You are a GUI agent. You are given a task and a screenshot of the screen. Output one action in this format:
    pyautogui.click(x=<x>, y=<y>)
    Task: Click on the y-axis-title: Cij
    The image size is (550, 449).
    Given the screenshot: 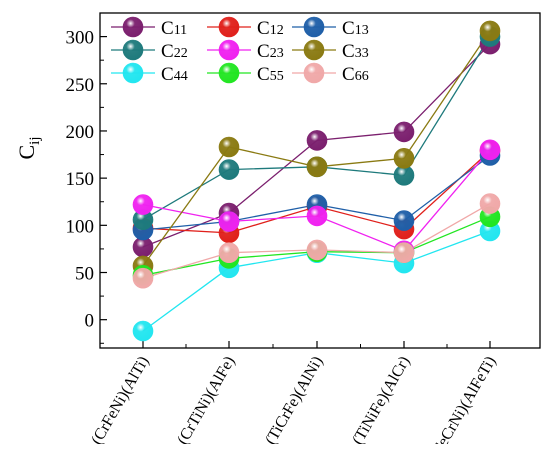 What is the action you would take?
    pyautogui.click(x=28, y=147)
    